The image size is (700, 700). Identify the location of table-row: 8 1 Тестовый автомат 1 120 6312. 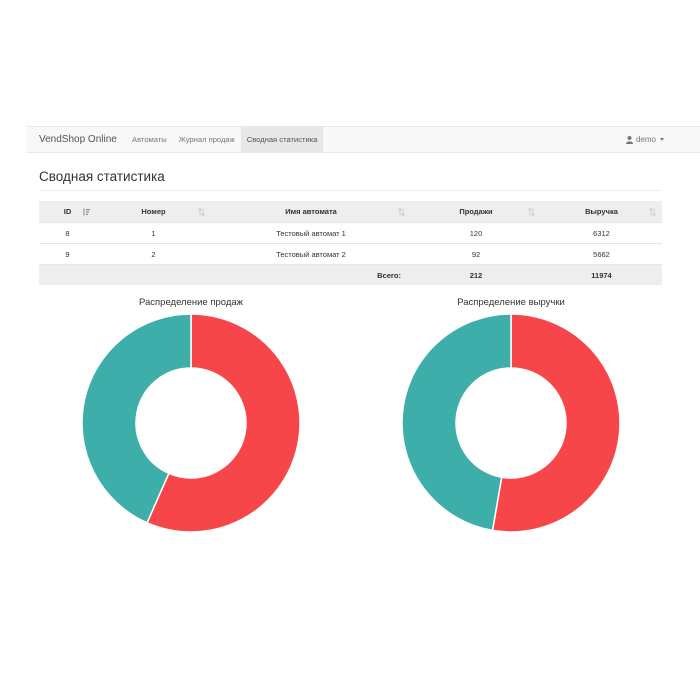
(350, 233).